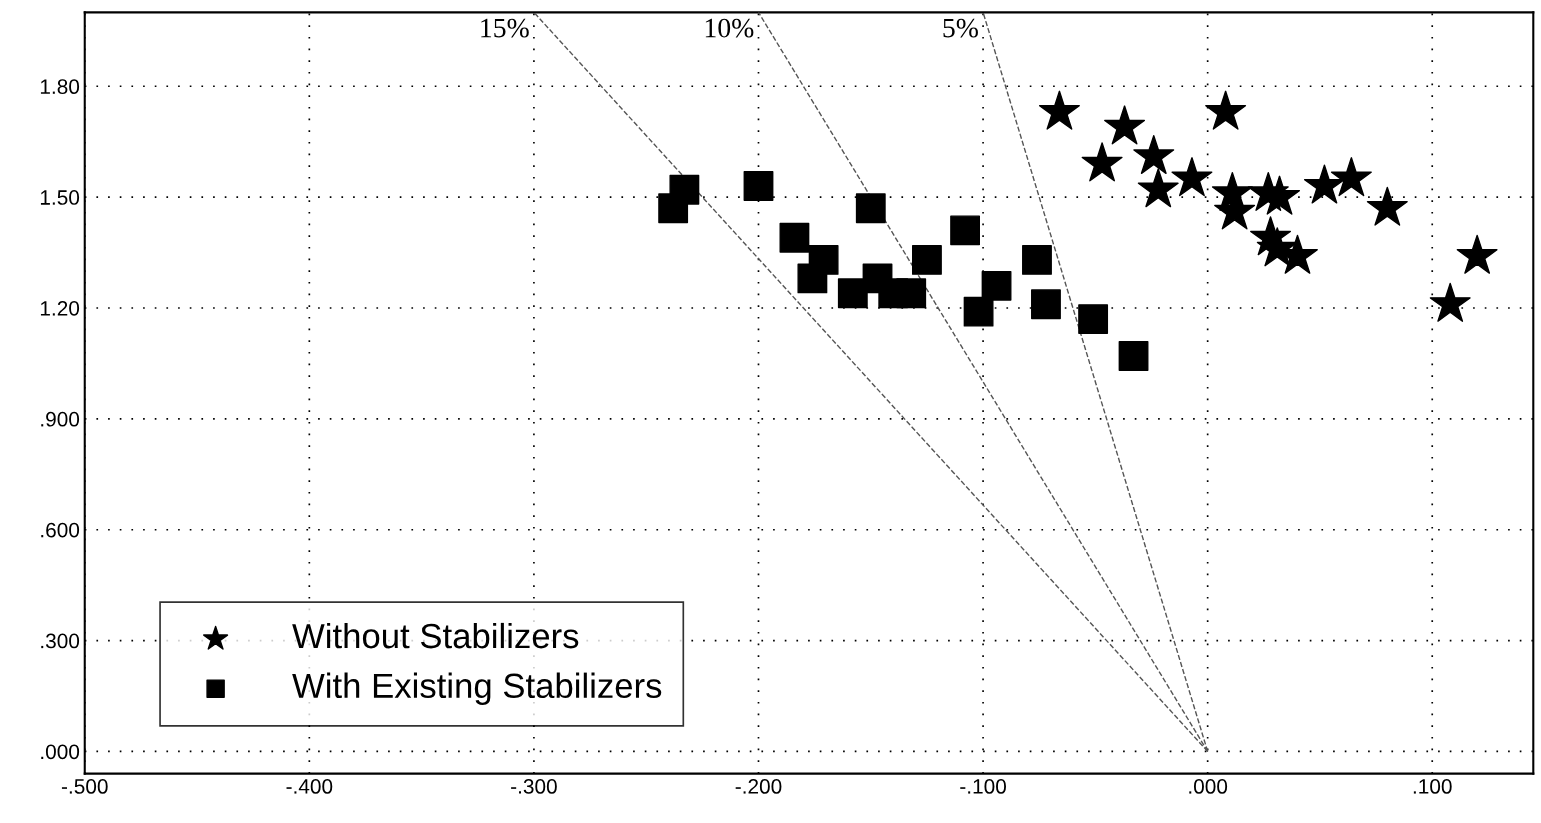 The width and height of the screenshot is (1541, 823). Describe the element at coordinates (84, 786) in the screenshot. I see `x-tick-label: -.500` at that location.